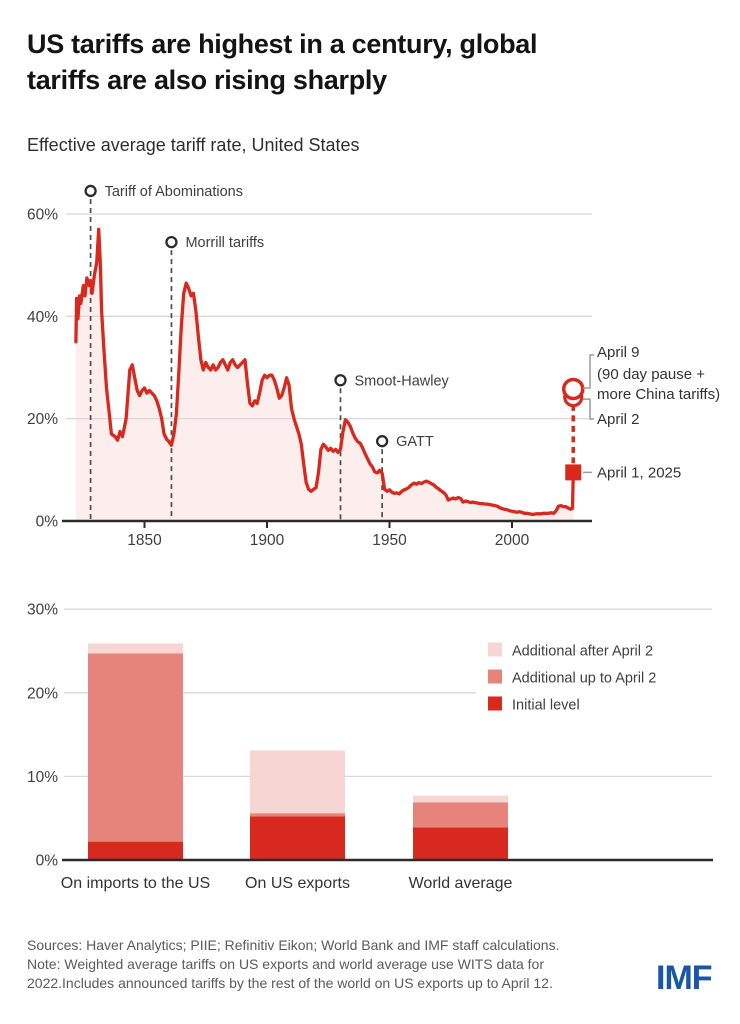 This screenshot has height=1024, width=740. I want to click on category-label: On US exports, so click(297, 883).